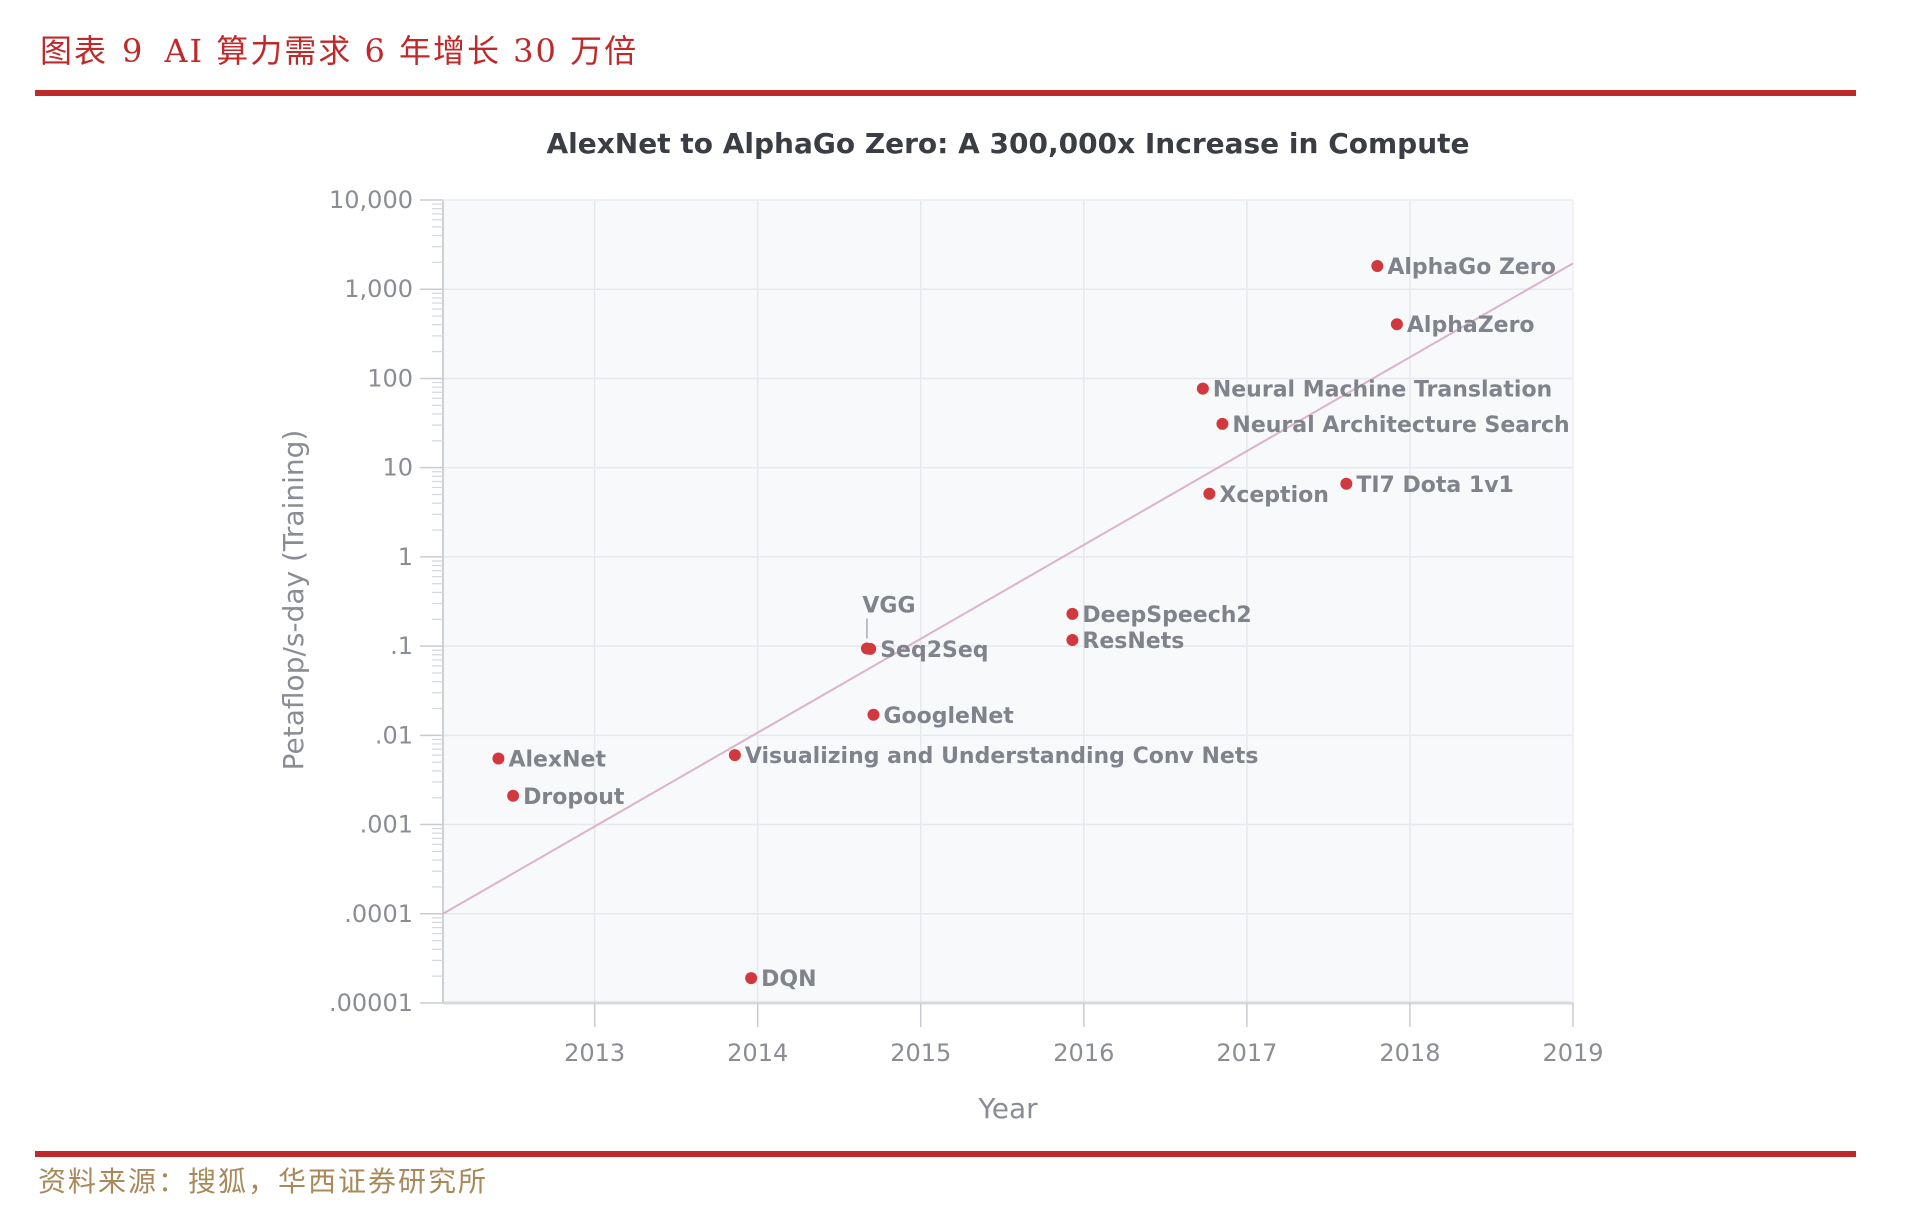 This screenshot has height=1226, width=1918. Describe the element at coordinates (1002, 756) in the screenshot. I see `point-label: Visualizing and Understanding Conv Nets` at that location.